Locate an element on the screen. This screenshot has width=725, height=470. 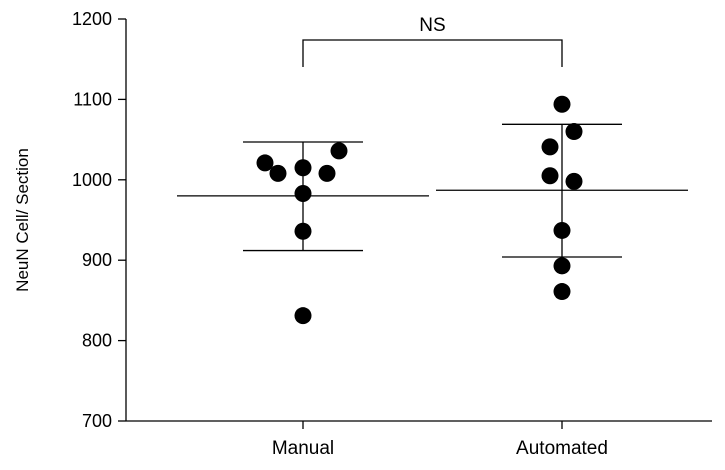
bracket-line is located at coordinates (432, 53).